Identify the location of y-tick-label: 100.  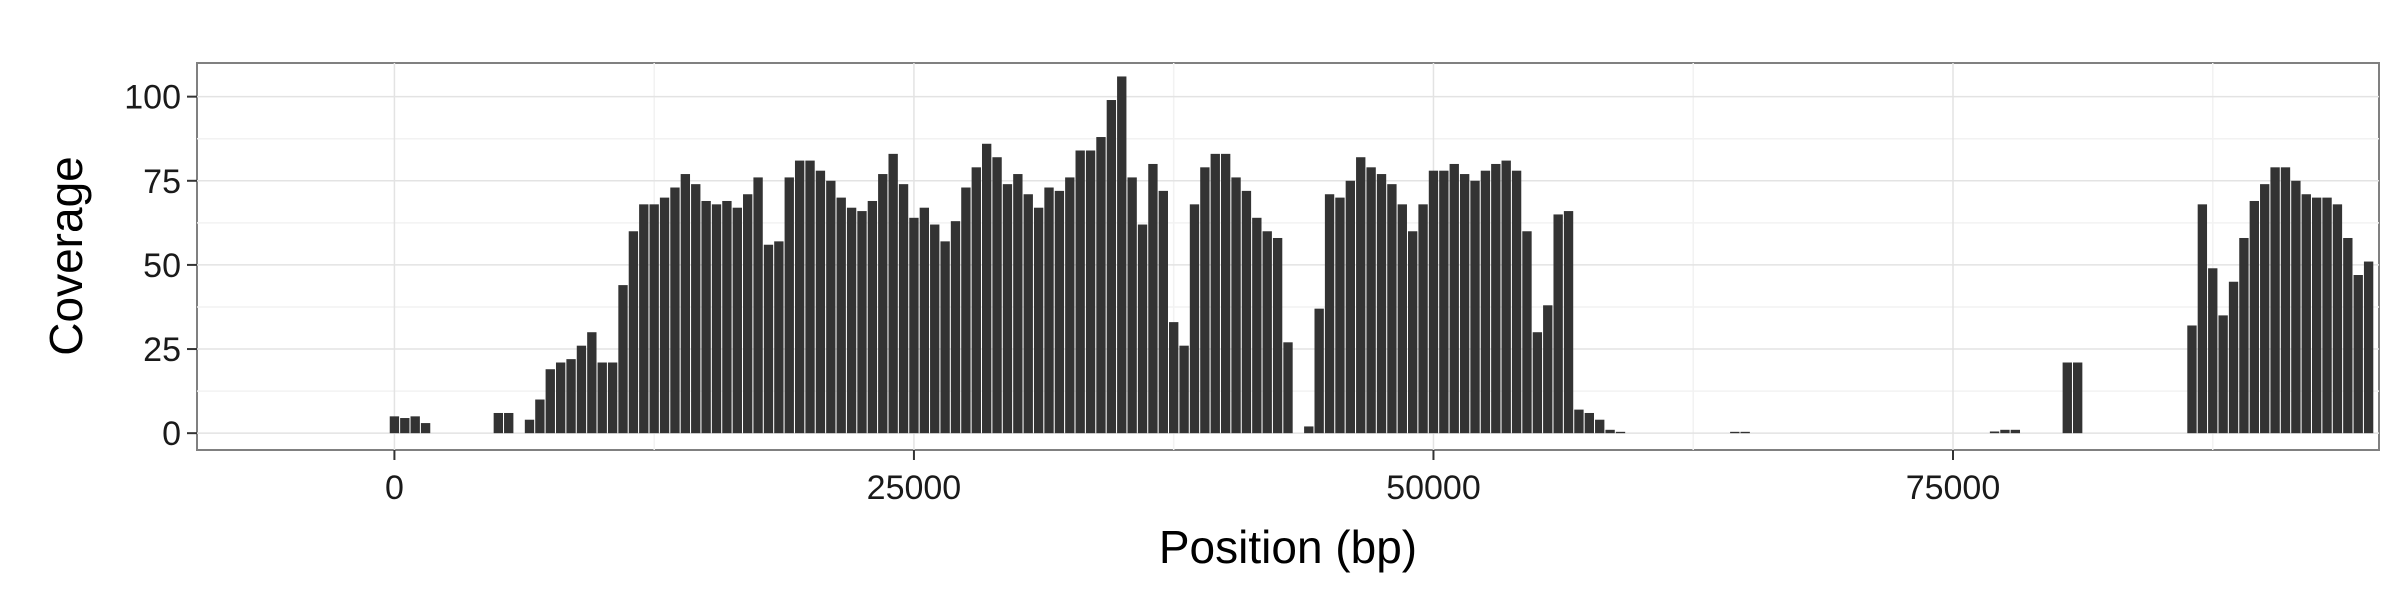
(152, 98).